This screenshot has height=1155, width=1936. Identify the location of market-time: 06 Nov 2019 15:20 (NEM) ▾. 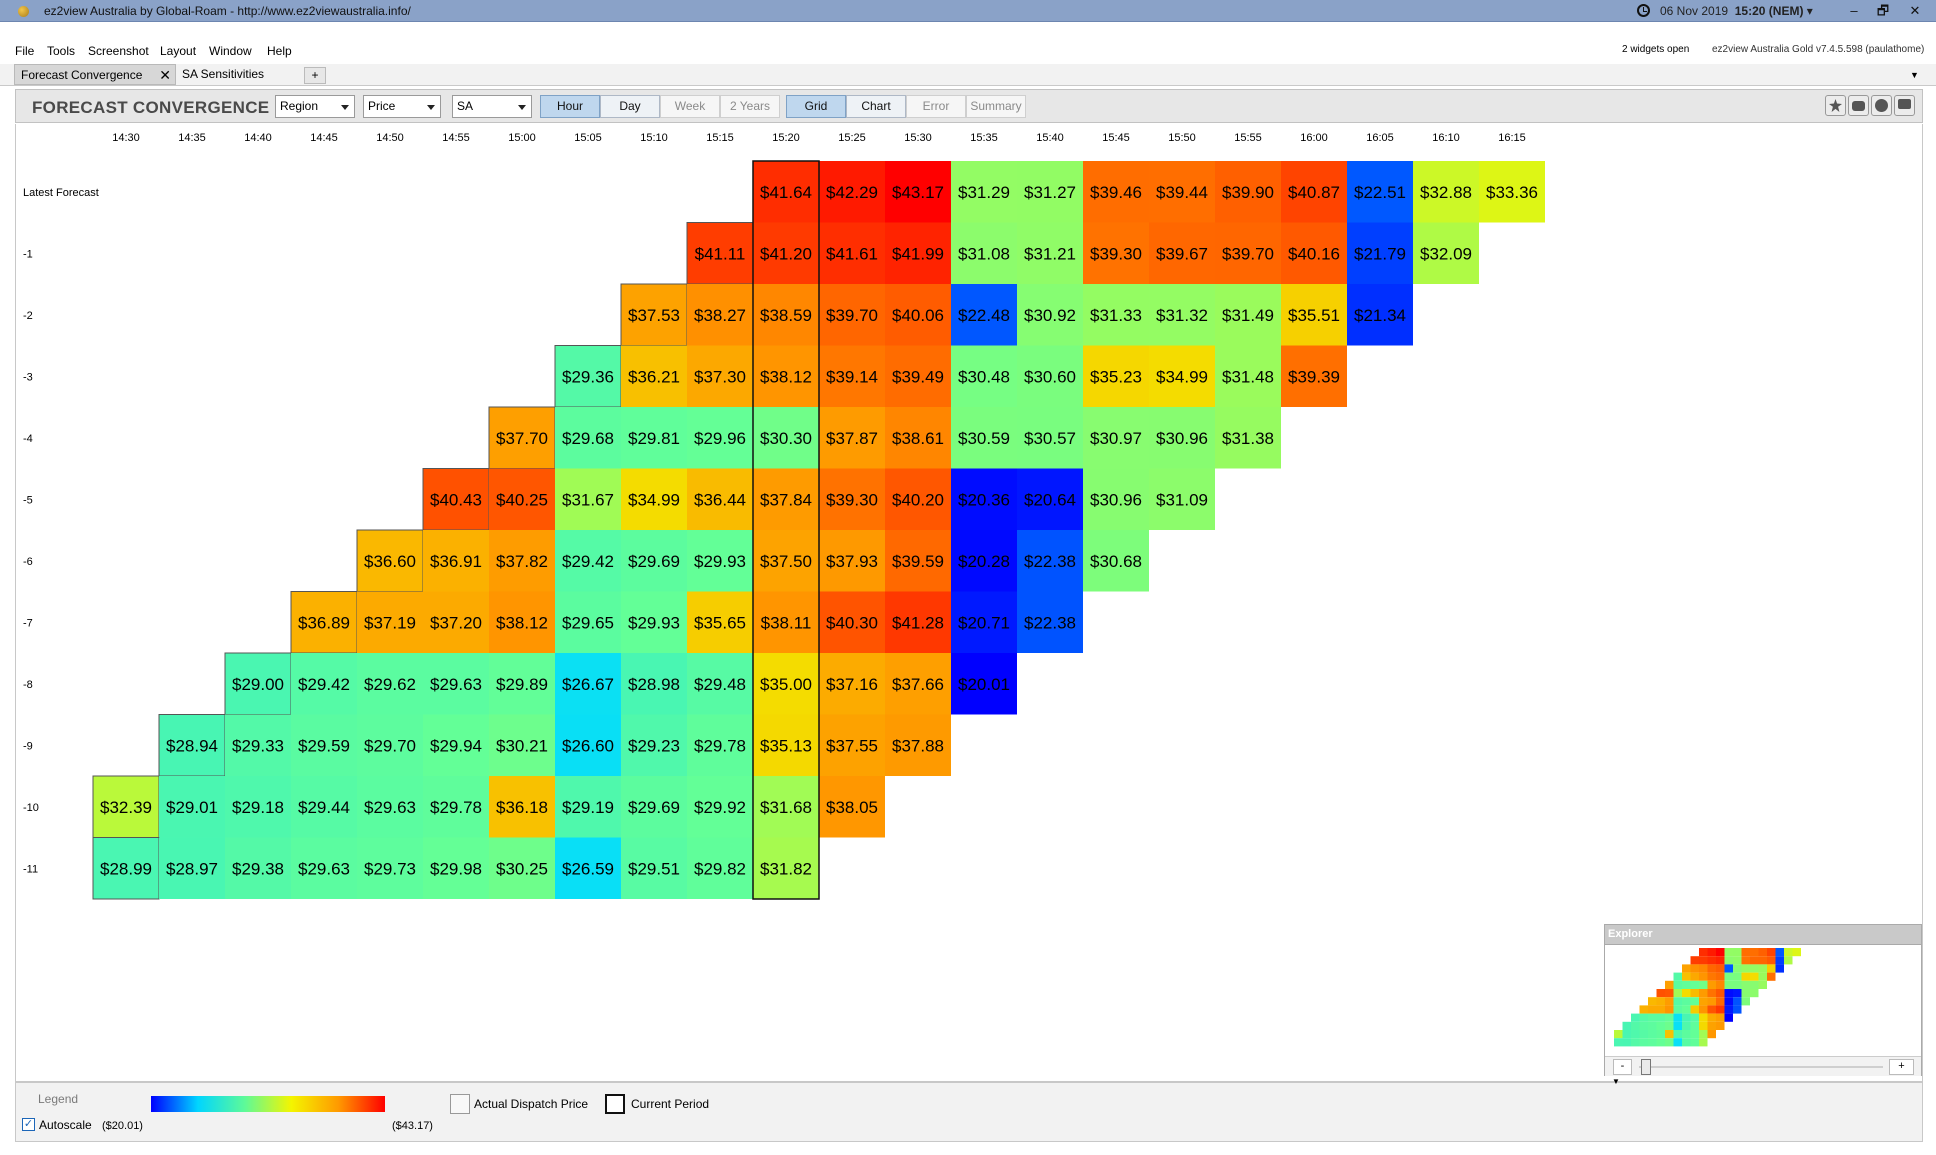
(1736, 11).